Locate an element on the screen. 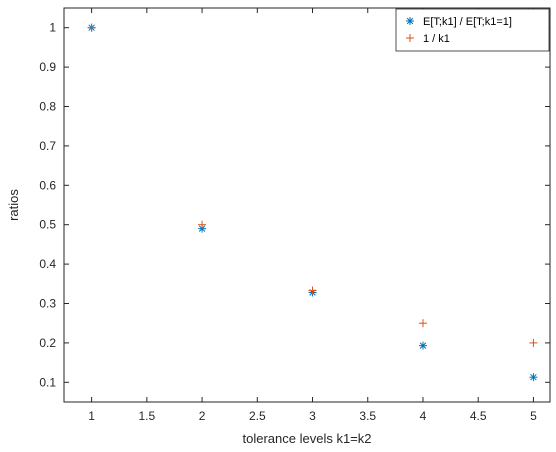  x-tick-label: 3 is located at coordinates (312, 416).